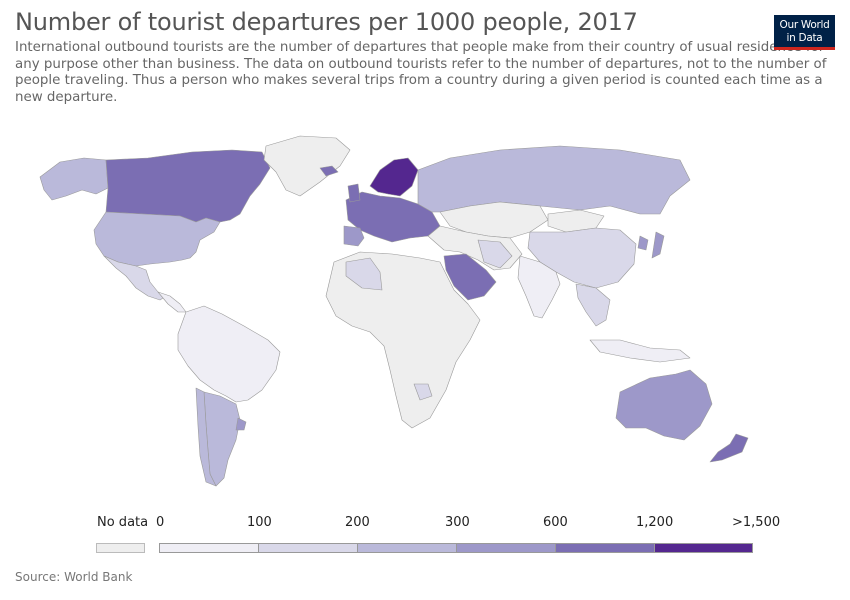 The image size is (850, 600). I want to click on country-iceland, so click(329, 171).